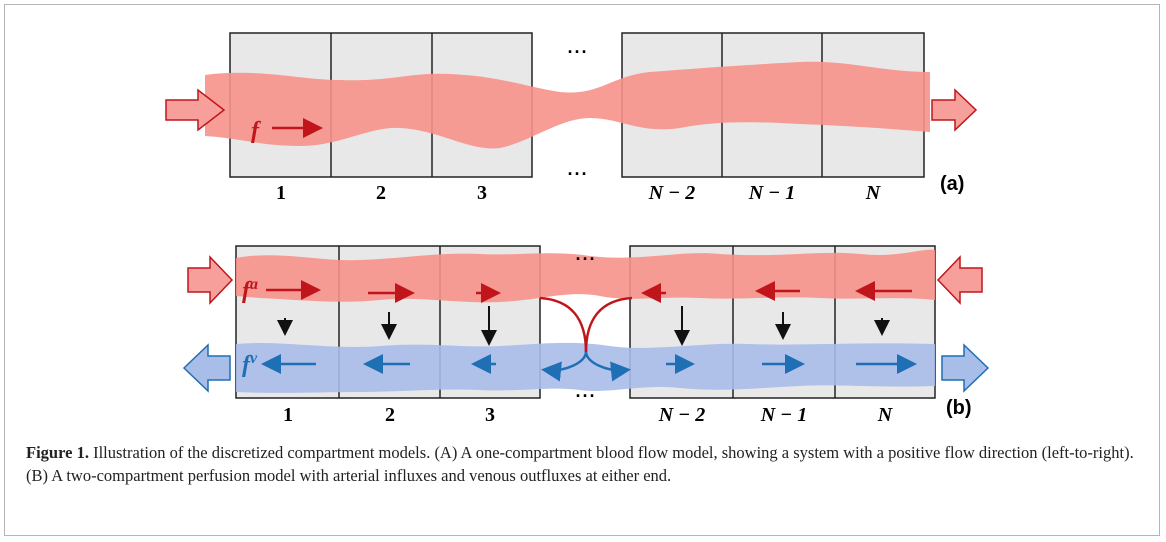 The height and width of the screenshot is (542, 1166). What do you see at coordinates (57, 452) in the screenshot?
I see `caption-label: Figure 1.` at bounding box center [57, 452].